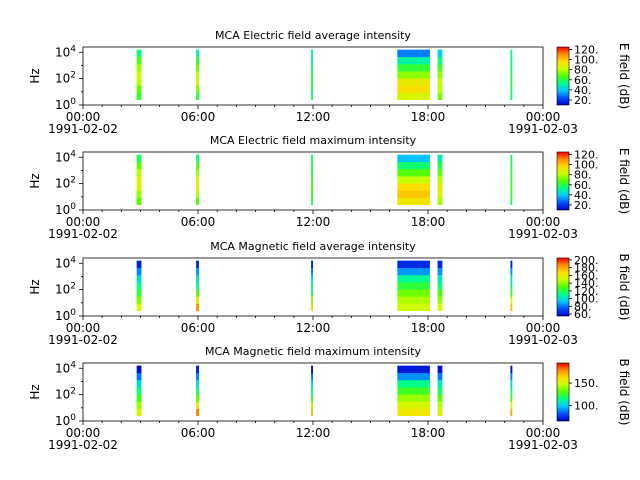 The height and width of the screenshot is (480, 640). Describe the element at coordinates (543, 340) in the screenshot. I see `x-date-label: 1991-02-03` at that location.